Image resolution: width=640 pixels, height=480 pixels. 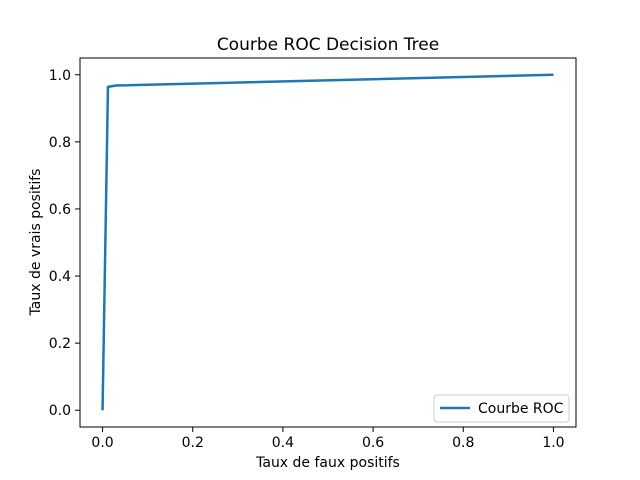 I want to click on y-tick-label: 1.0, so click(x=60, y=76).